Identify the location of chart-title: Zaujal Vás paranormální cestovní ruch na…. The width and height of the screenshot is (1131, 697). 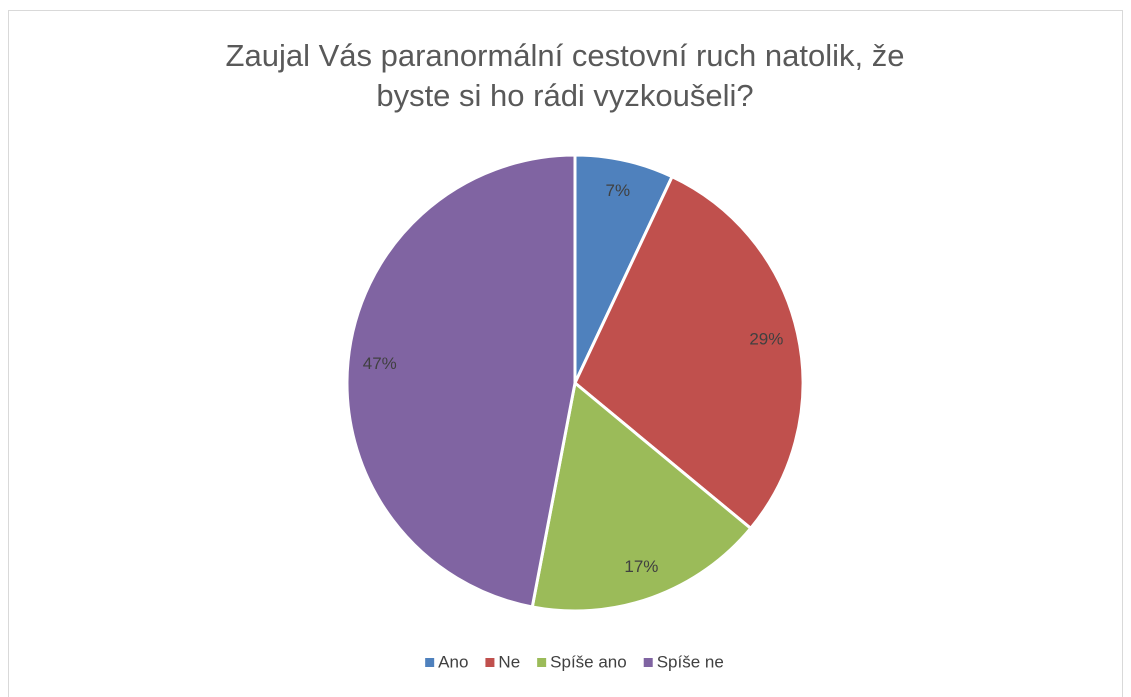
(565, 75).